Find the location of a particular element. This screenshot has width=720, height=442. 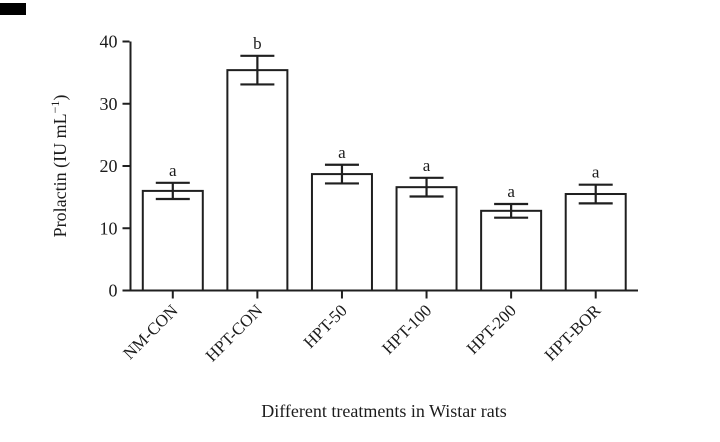

bar-nm-con is located at coordinates (172, 240).